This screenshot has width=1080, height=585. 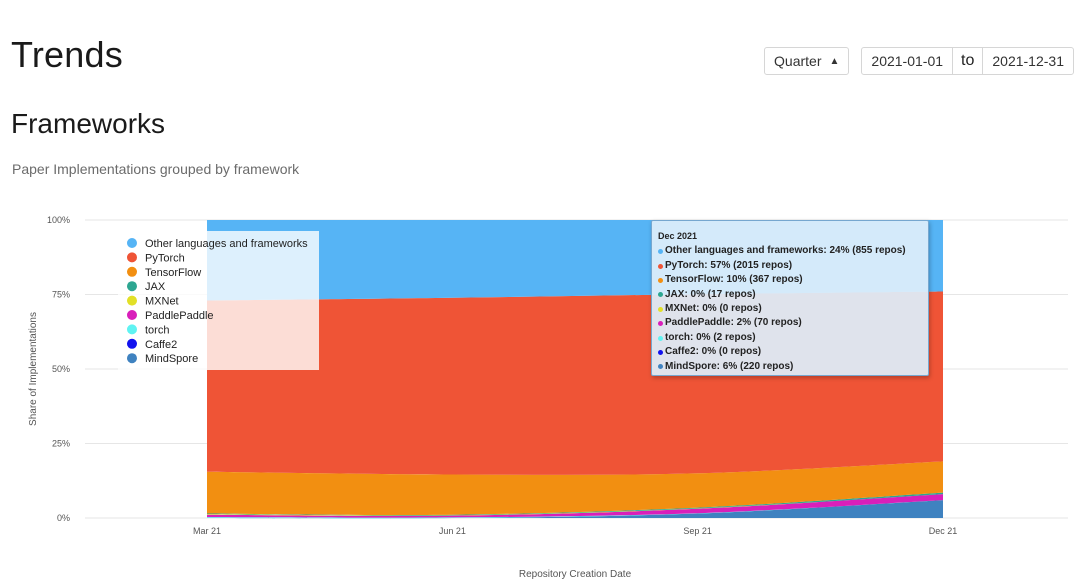 What do you see at coordinates (713, 352) in the screenshot?
I see `tooltip-row-text: Caffe2: 0% (0 repos)` at bounding box center [713, 352].